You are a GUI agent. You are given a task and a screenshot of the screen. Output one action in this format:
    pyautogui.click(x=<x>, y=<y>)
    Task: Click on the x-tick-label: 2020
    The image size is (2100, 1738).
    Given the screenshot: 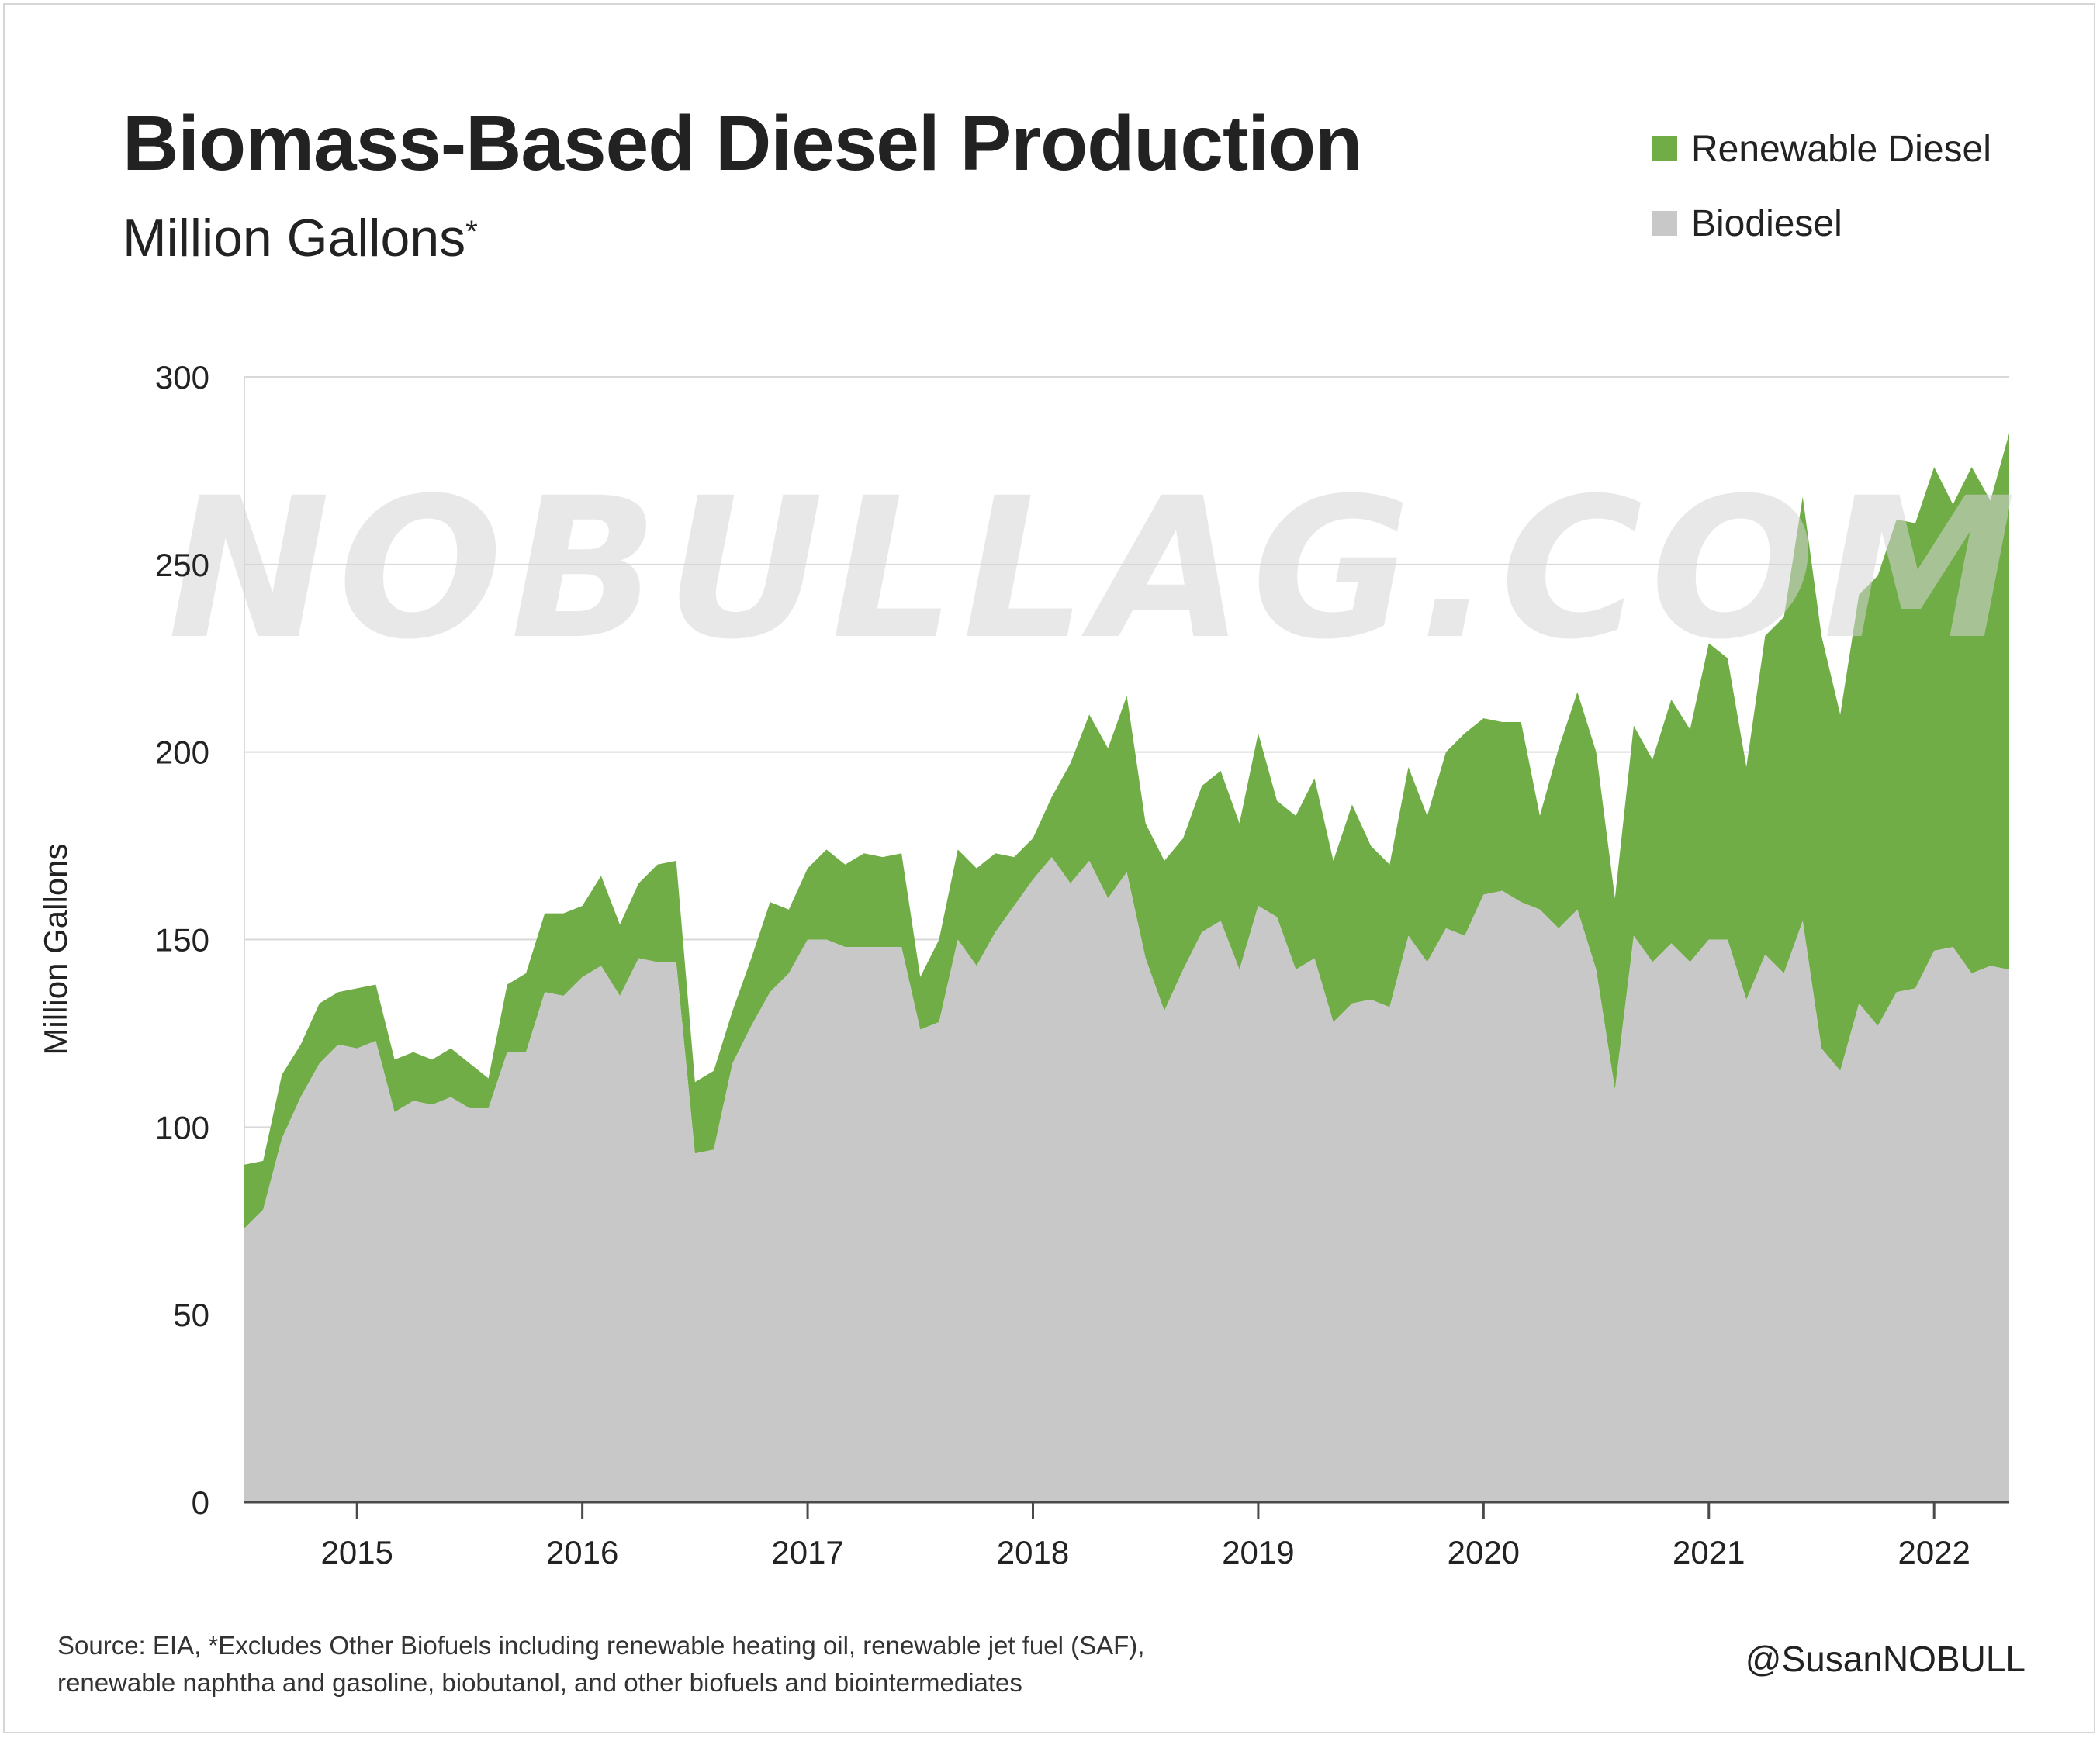 What is the action you would take?
    pyautogui.click(x=1484, y=1552)
    